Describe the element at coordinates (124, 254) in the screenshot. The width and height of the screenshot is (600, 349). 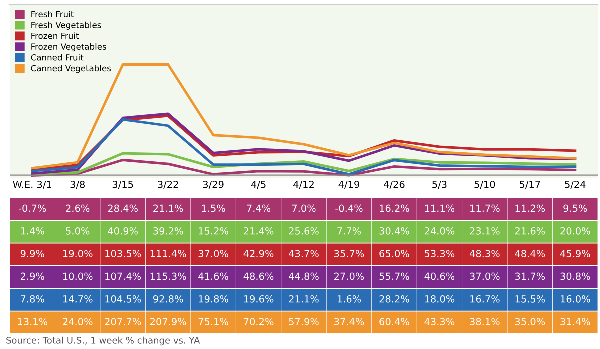
I see `data-label: 103.5%` at that location.